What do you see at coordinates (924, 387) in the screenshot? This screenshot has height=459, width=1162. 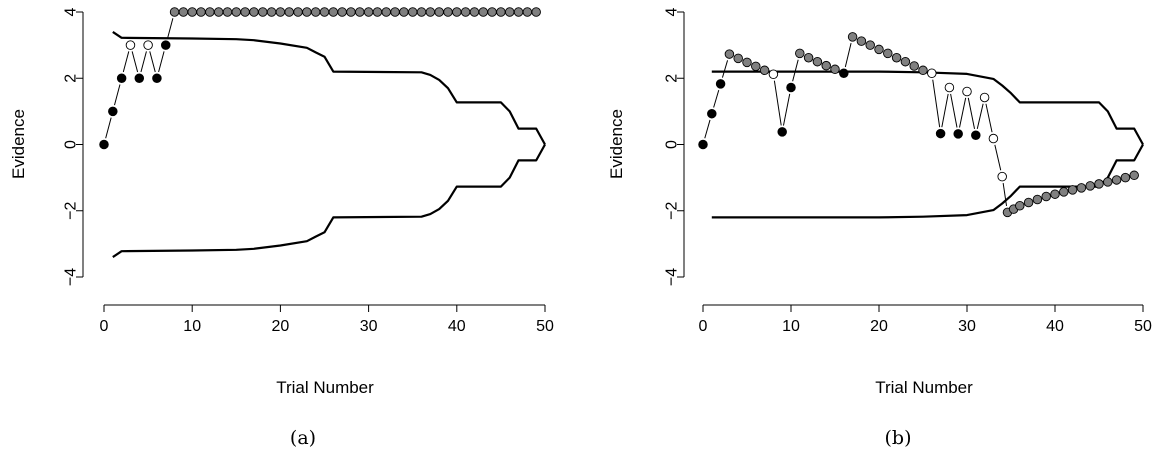 I see `panel-b-xlabel: Trial Number` at bounding box center [924, 387].